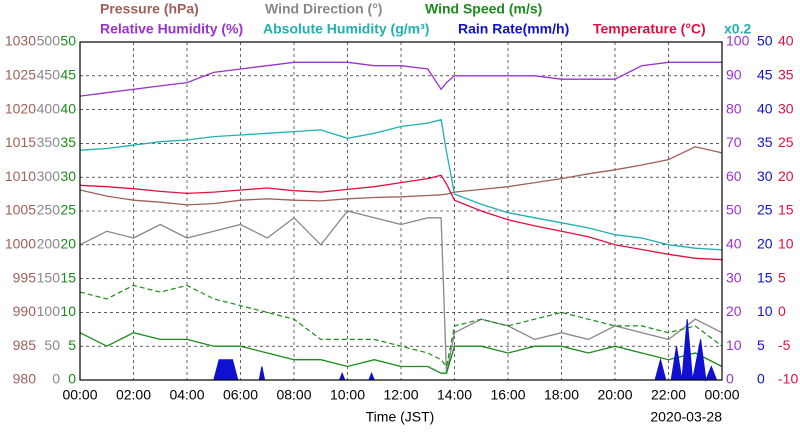  What do you see at coordinates (149, 9) in the screenshot?
I see `legend-entry: Pressure (hPa)` at bounding box center [149, 9].